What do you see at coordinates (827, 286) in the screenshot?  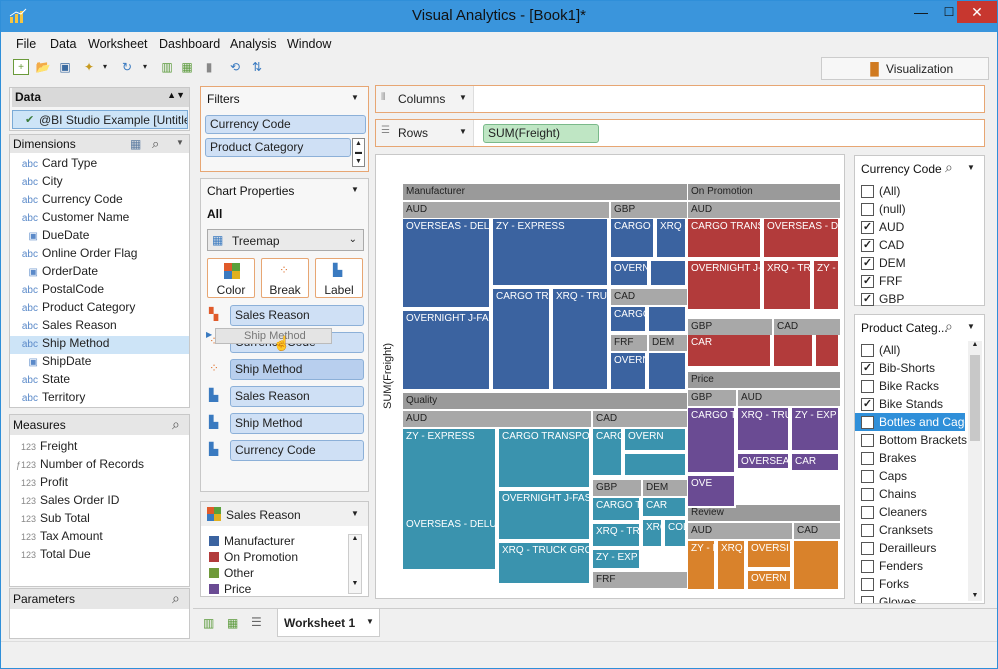 I see `treemap-cell: ZY - E` at bounding box center [827, 286].